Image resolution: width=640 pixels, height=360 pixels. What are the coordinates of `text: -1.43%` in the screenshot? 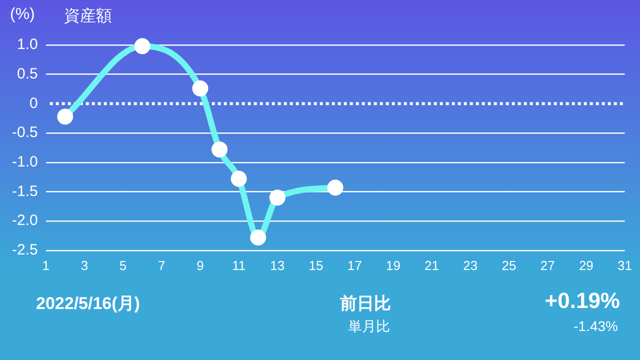 It's located at (596, 326).